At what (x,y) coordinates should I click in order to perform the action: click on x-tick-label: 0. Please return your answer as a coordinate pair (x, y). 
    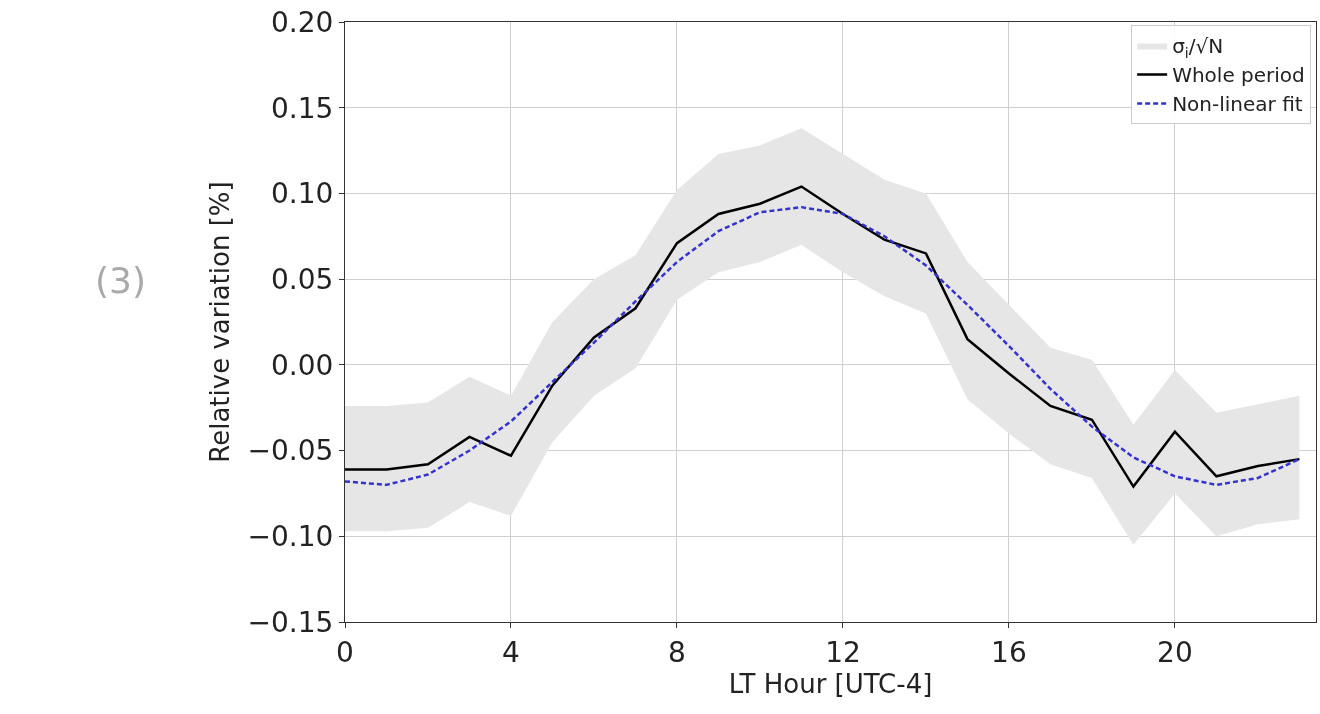
    Looking at the image, I should click on (345, 652).